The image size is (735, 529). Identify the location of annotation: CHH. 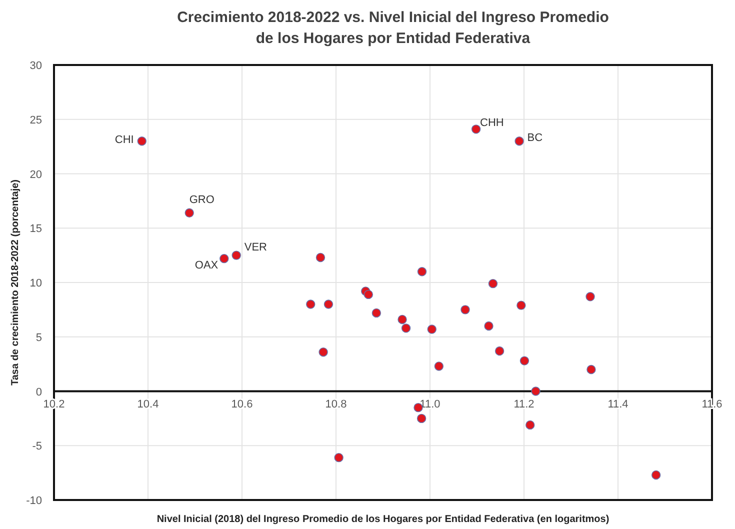
(492, 123).